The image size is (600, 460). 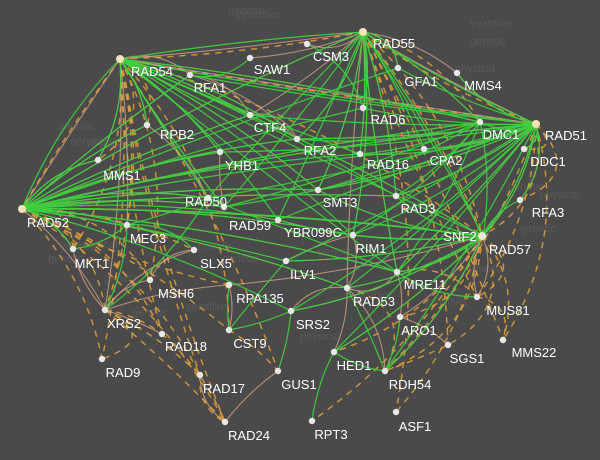 I want to click on graph-node-cpa2, so click(x=424, y=149).